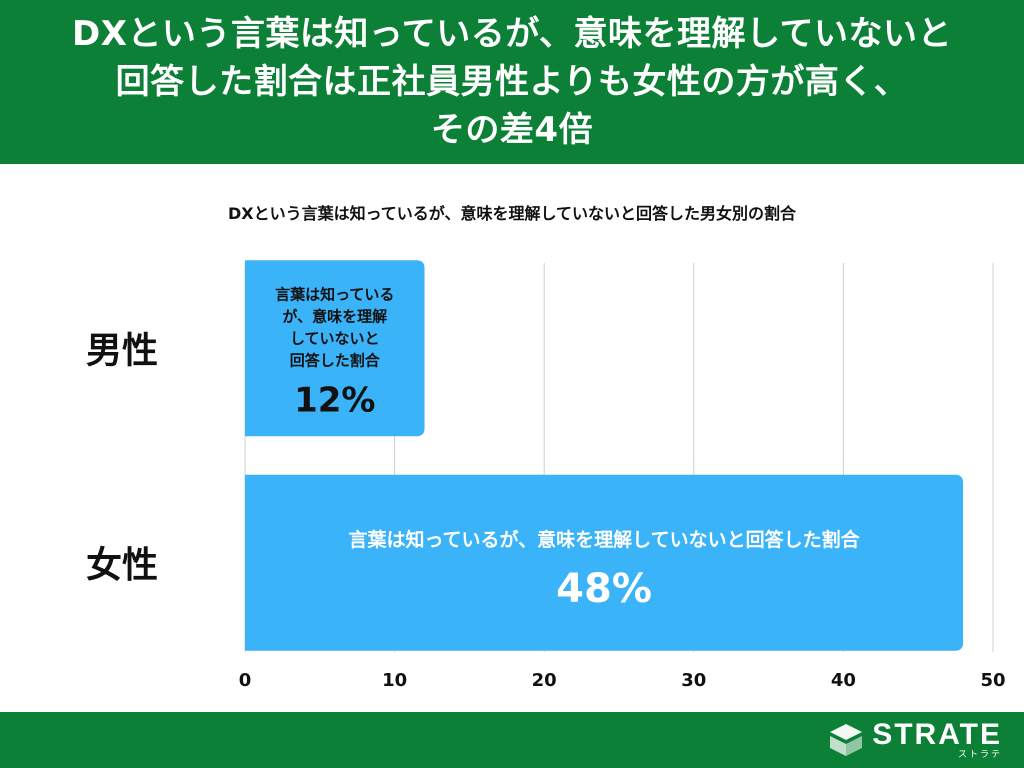 This screenshot has width=1024, height=768. What do you see at coordinates (512, 130) in the screenshot?
I see `page-title-line-3: その差4倍` at bounding box center [512, 130].